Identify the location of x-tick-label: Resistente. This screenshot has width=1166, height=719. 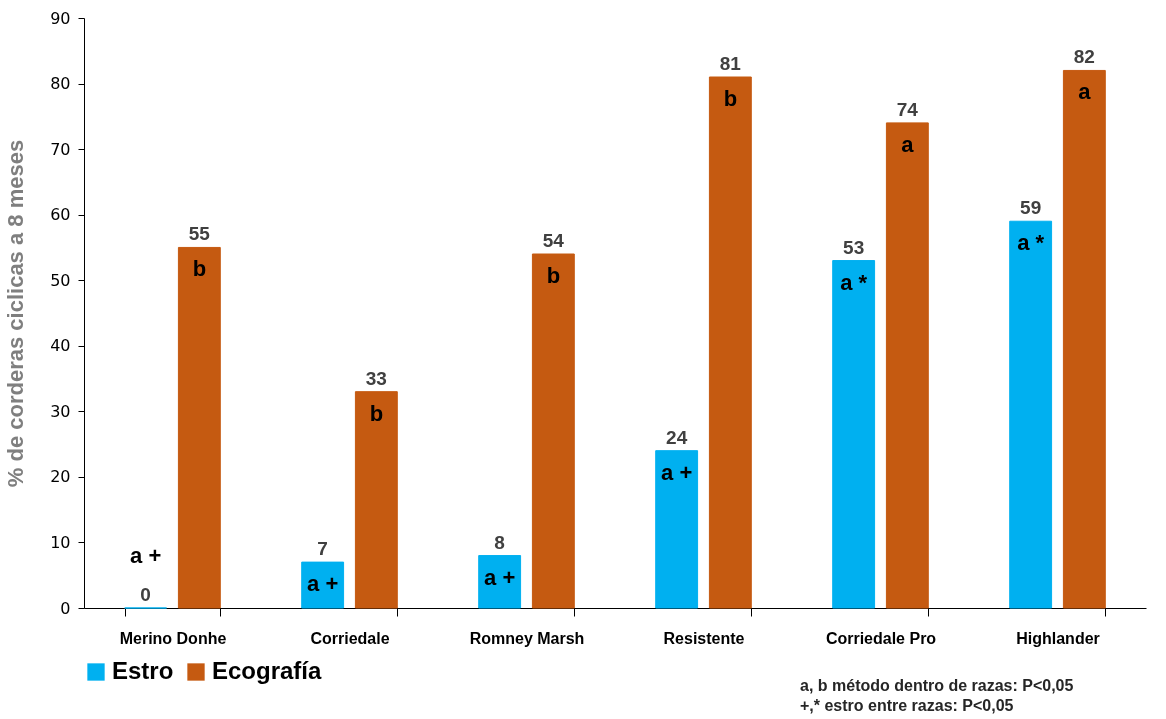
(704, 638).